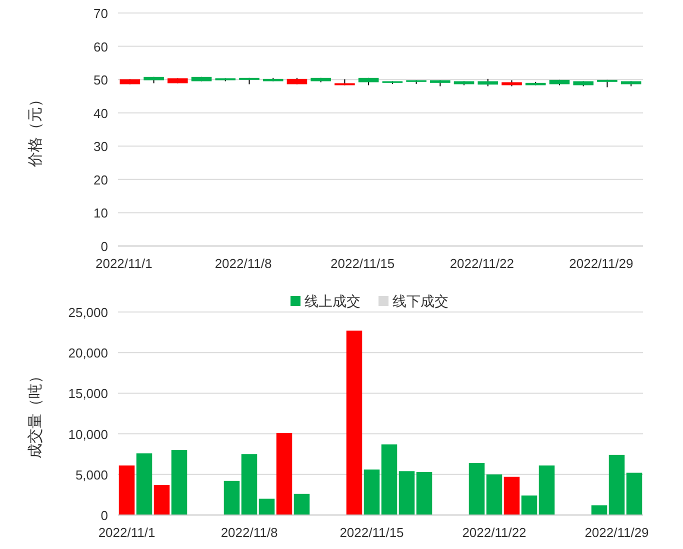 The height and width of the screenshot is (549, 683). I want to click on y-axis-title: 成交量（吨）, so click(35, 413).